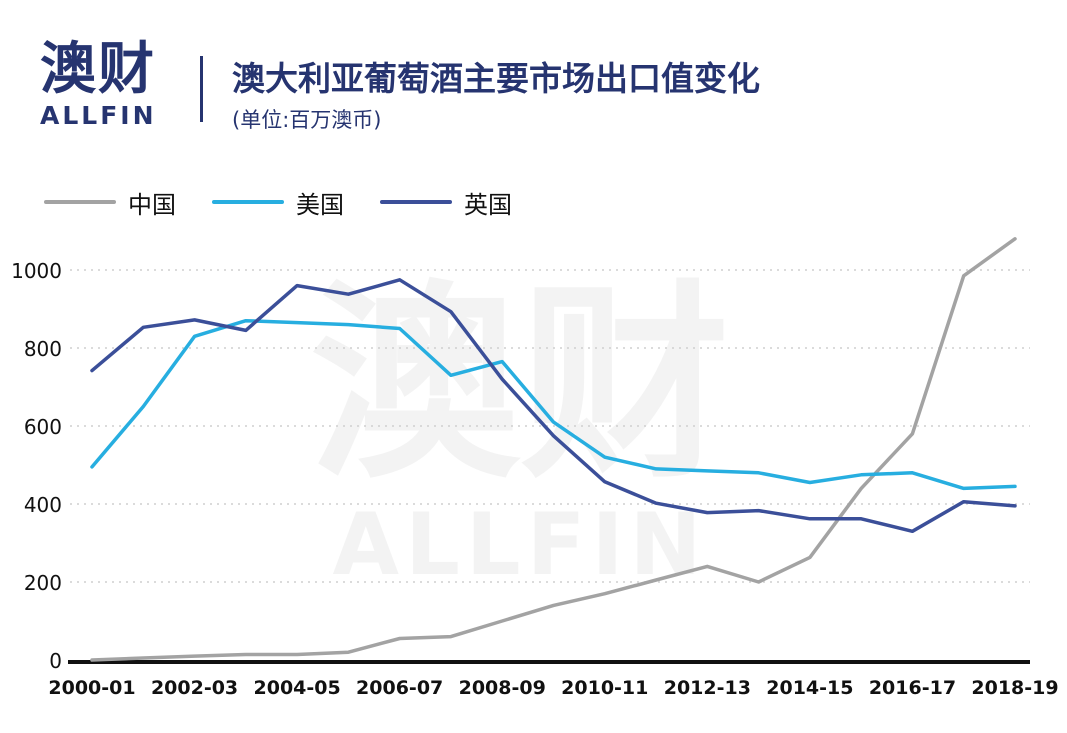 The height and width of the screenshot is (733, 1067). I want to click on x-tick-label-2000-01: 2000-01, so click(91, 688).